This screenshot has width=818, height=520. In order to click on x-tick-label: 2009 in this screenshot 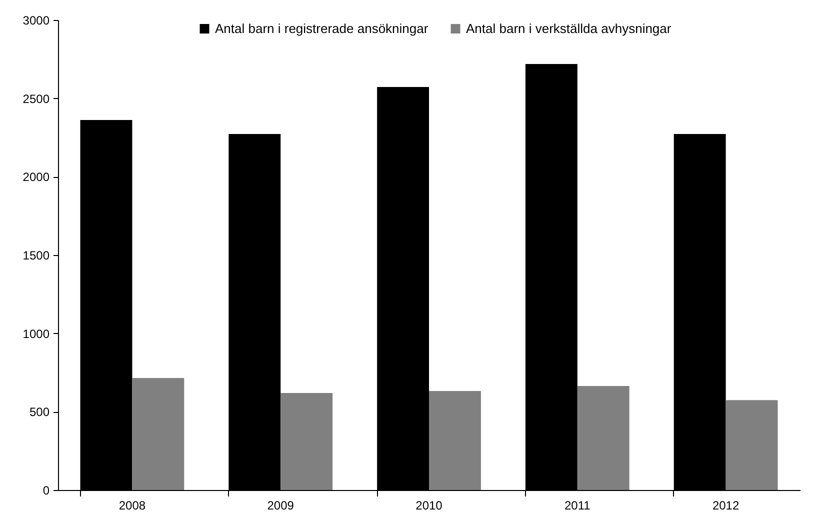, I will do `click(280, 505)`.